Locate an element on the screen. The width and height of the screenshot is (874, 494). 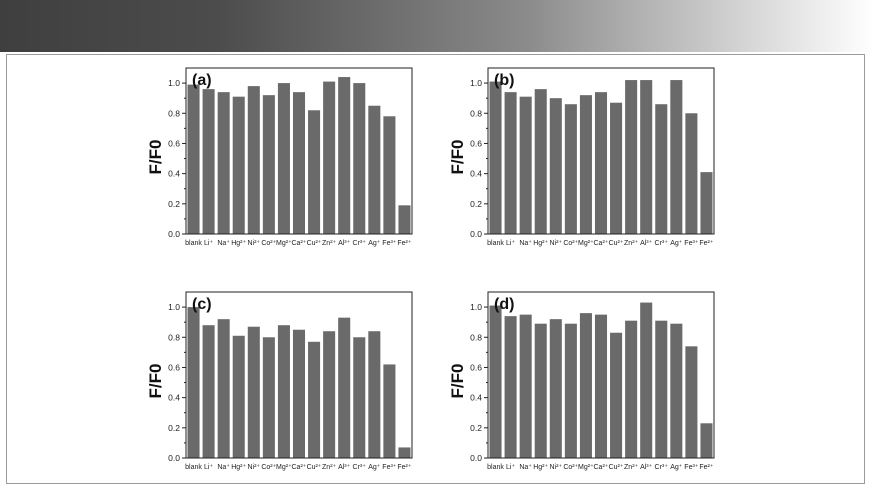
y-tick-label: 0.6 is located at coordinates (174, 143).